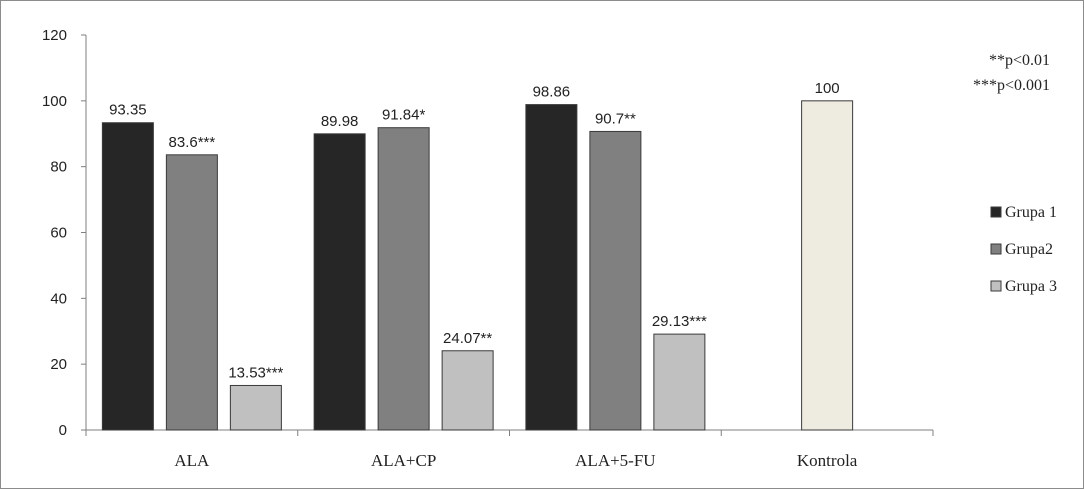 The height and width of the screenshot is (490, 1084). I want to click on y-axis: 0 20 40 60 80 100 120, so click(64, 233).